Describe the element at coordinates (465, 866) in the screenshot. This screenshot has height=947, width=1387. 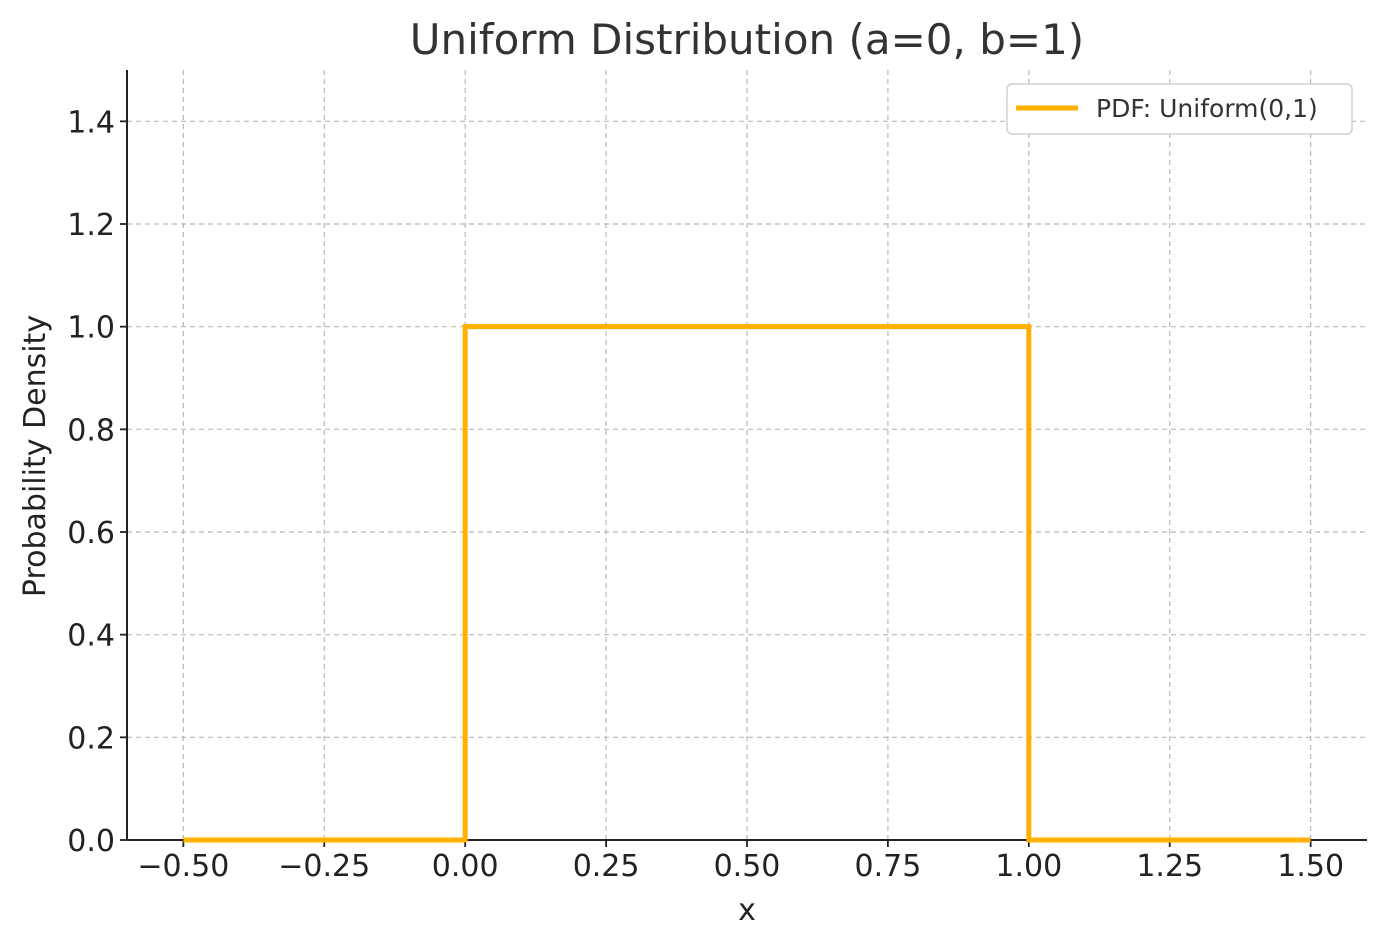
I see `x-tick-label: 0.00` at that location.